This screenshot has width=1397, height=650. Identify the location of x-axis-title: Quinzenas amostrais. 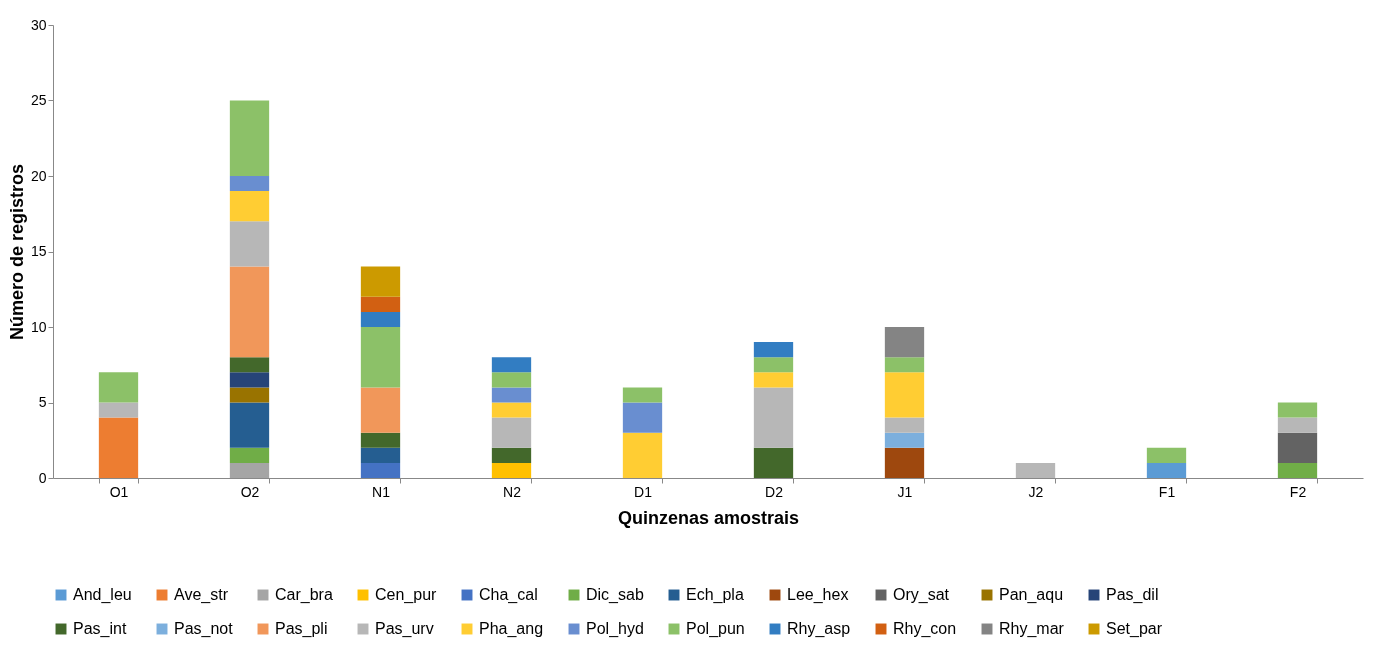
(708, 517).